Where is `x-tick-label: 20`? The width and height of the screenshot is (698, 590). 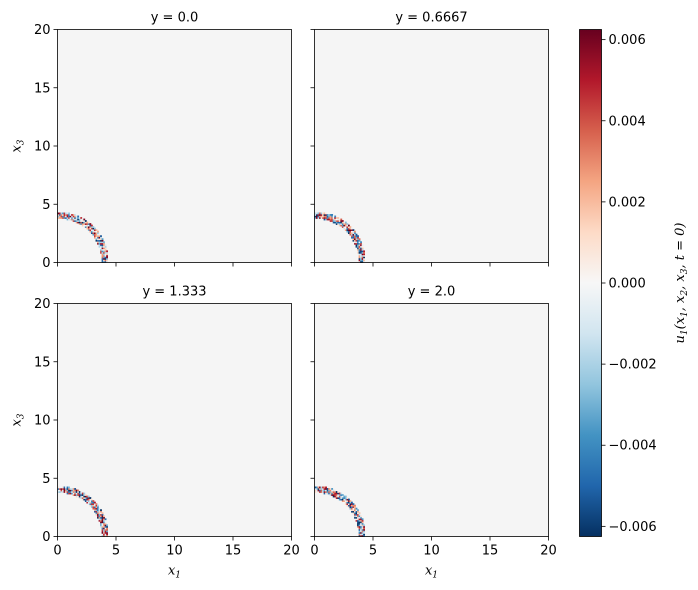 x-tick-label: 20 is located at coordinates (548, 551).